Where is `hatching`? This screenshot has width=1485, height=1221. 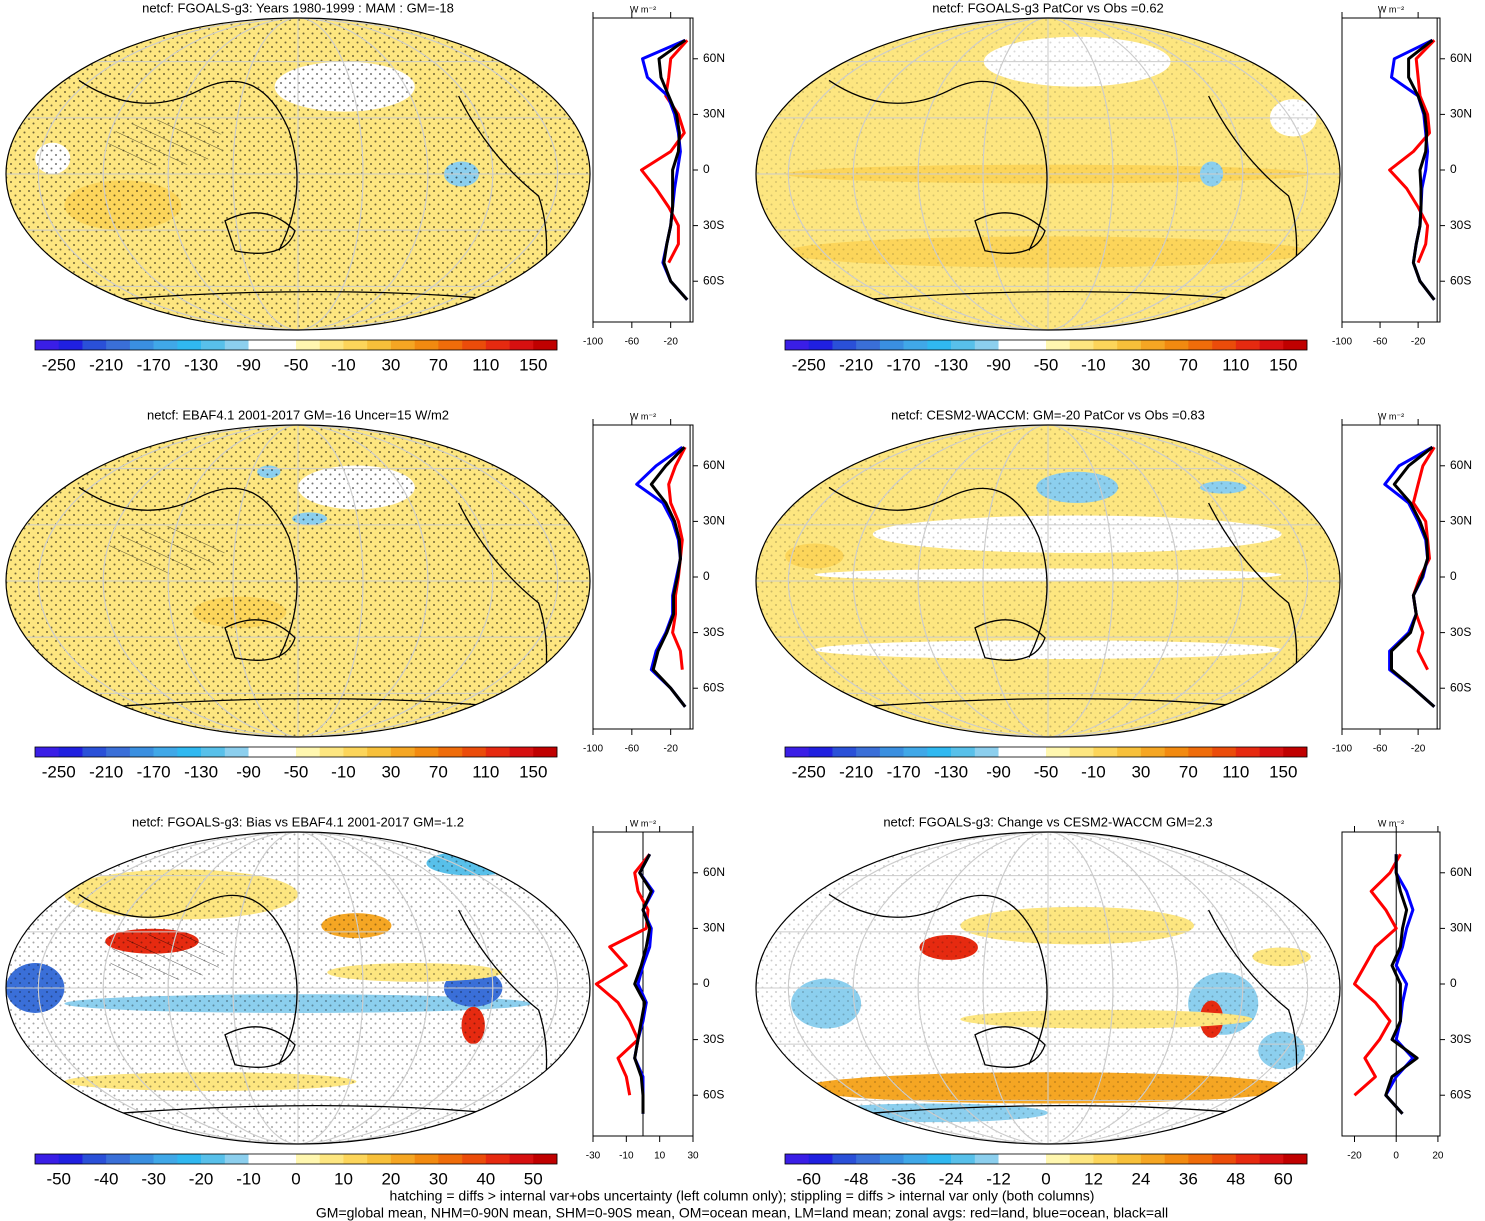
hatching is located at coordinates (166, 550).